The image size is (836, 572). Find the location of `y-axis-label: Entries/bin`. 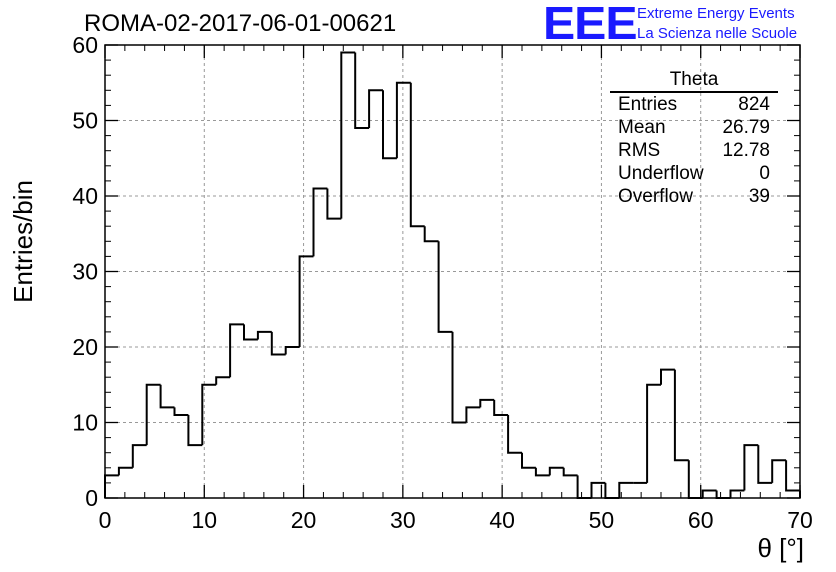

y-axis-label: Entries/bin is located at coordinates (23, 241).